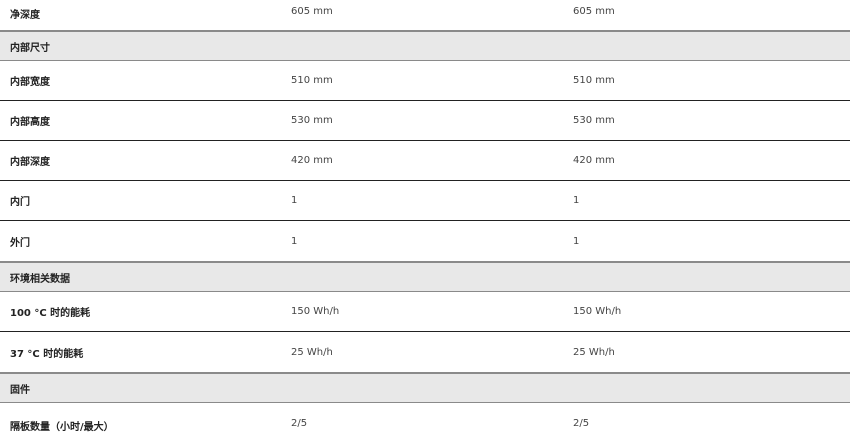 Image resolution: width=857 pixels, height=447 pixels. I want to click on spec-row: 隔板数量（小时/最大） 2/5 2/5, so click(425, 425).